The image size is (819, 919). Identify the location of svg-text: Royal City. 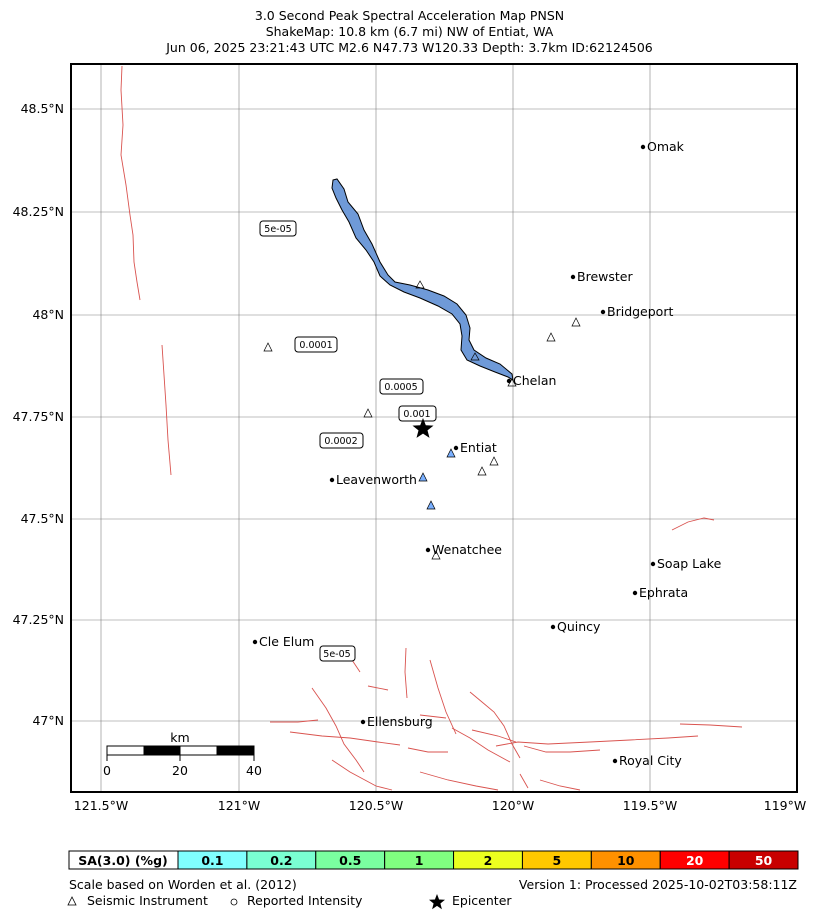
(650, 760).